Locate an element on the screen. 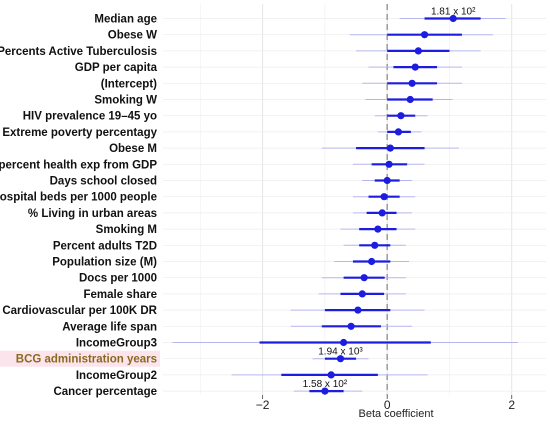 This screenshot has height=424, width=550. y-tick-label: Cancer percentage is located at coordinates (105, 392).